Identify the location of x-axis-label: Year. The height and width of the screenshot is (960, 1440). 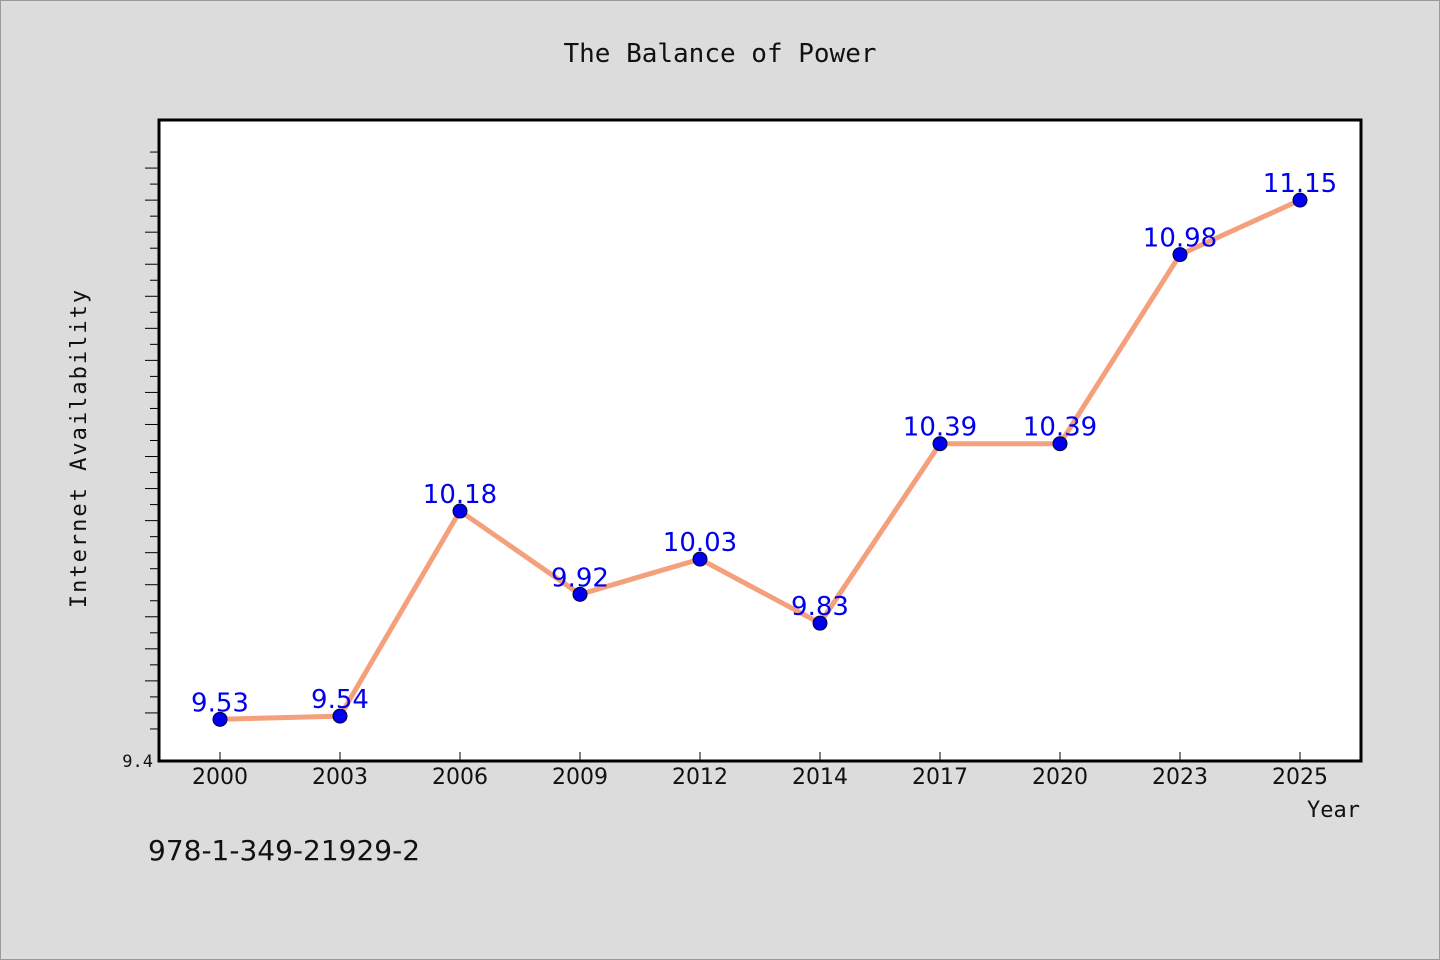
(1333, 810).